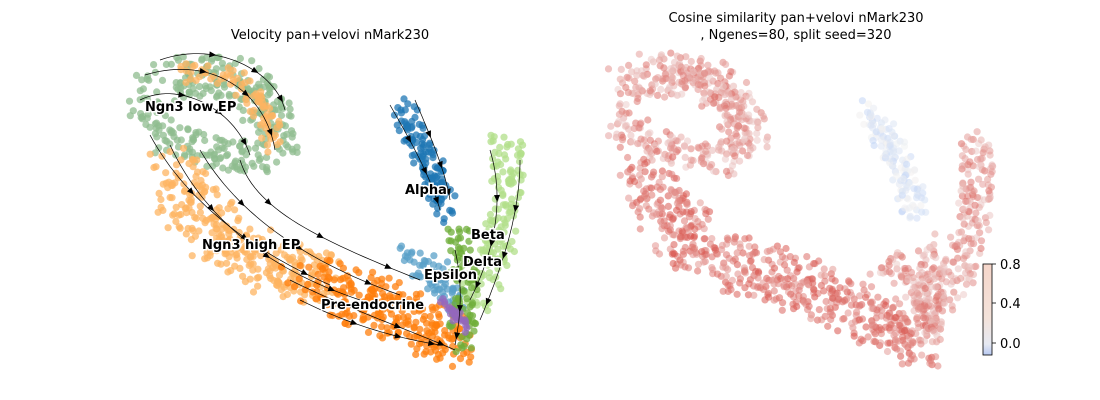 This screenshot has width=1100, height=400. Describe the element at coordinates (190, 107) in the screenshot. I see `cluster-label-ngn3-low-ep: Ngn3 low EP` at that location.